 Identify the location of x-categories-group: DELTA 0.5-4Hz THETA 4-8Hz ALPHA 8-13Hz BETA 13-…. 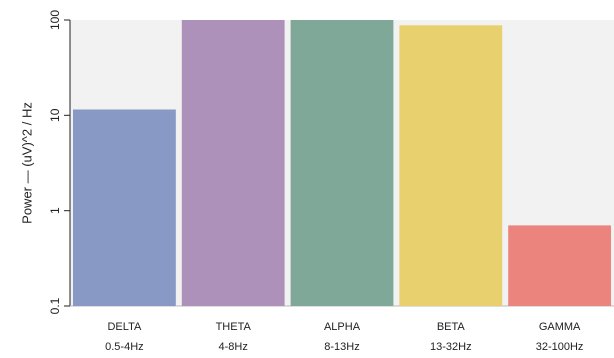
(344, 337).